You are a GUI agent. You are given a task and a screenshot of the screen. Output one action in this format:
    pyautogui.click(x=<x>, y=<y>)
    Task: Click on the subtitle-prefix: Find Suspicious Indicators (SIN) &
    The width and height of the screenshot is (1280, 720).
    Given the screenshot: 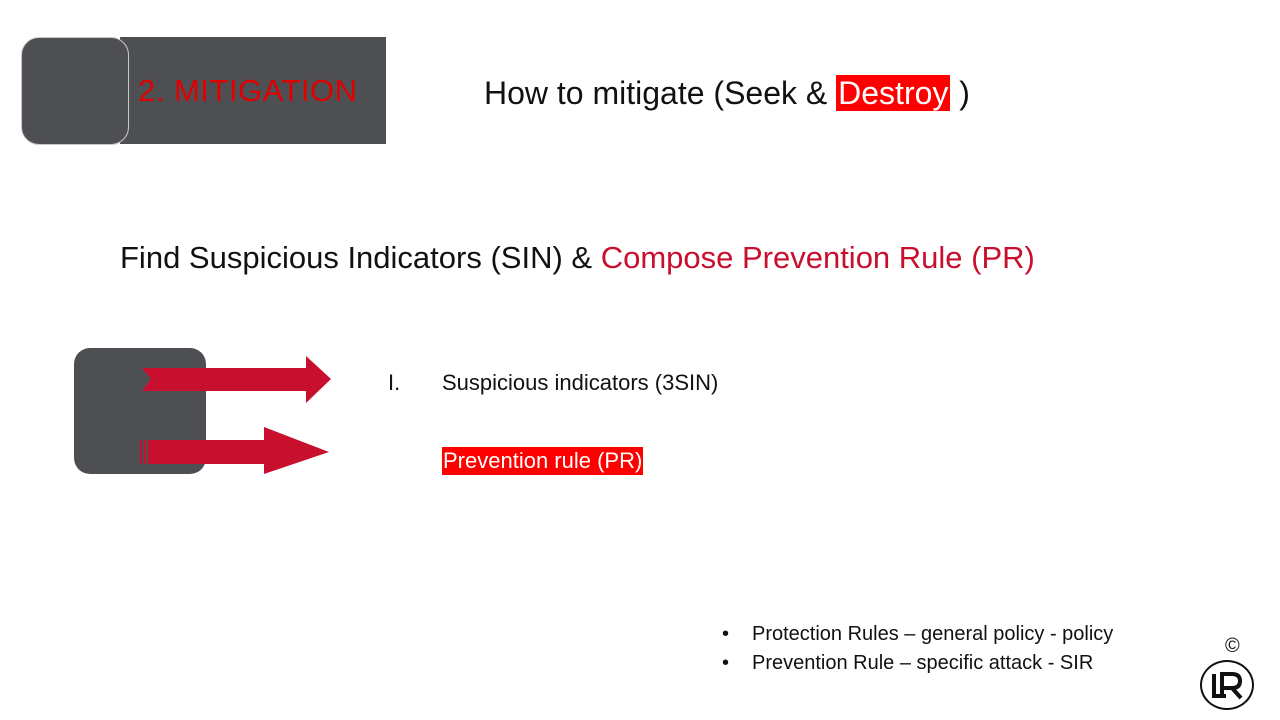 What is the action you would take?
    pyautogui.click(x=360, y=257)
    